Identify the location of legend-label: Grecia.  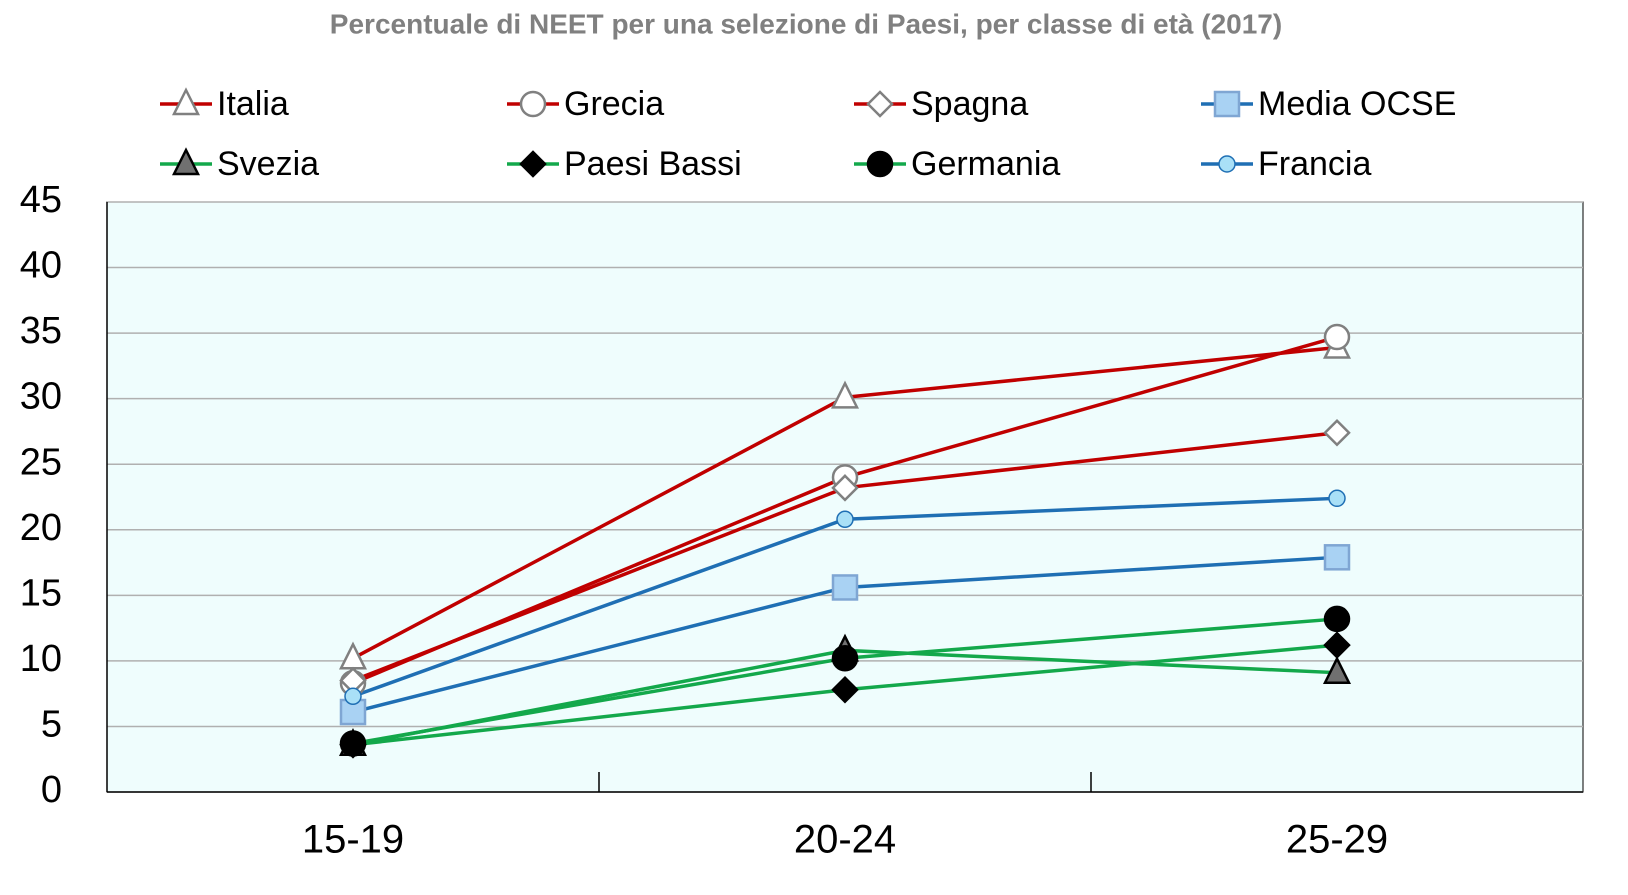
(614, 104).